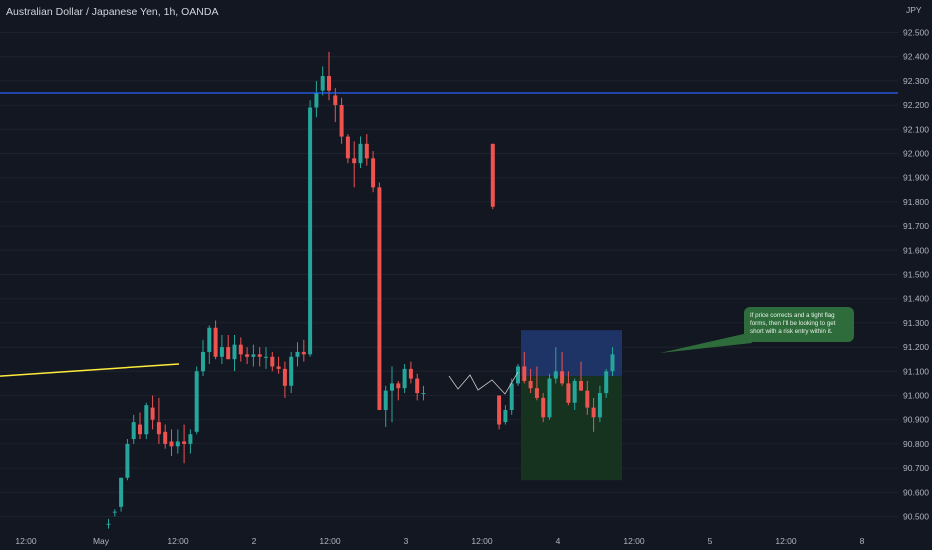 This screenshot has width=932, height=550. What do you see at coordinates (571, 353) in the screenshot?
I see `risk-zone` at bounding box center [571, 353].